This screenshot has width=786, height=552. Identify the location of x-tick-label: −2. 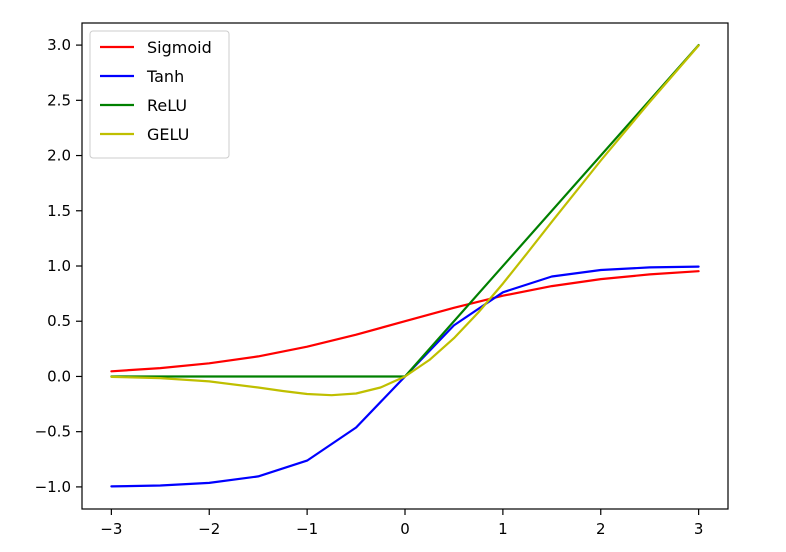
(209, 529).